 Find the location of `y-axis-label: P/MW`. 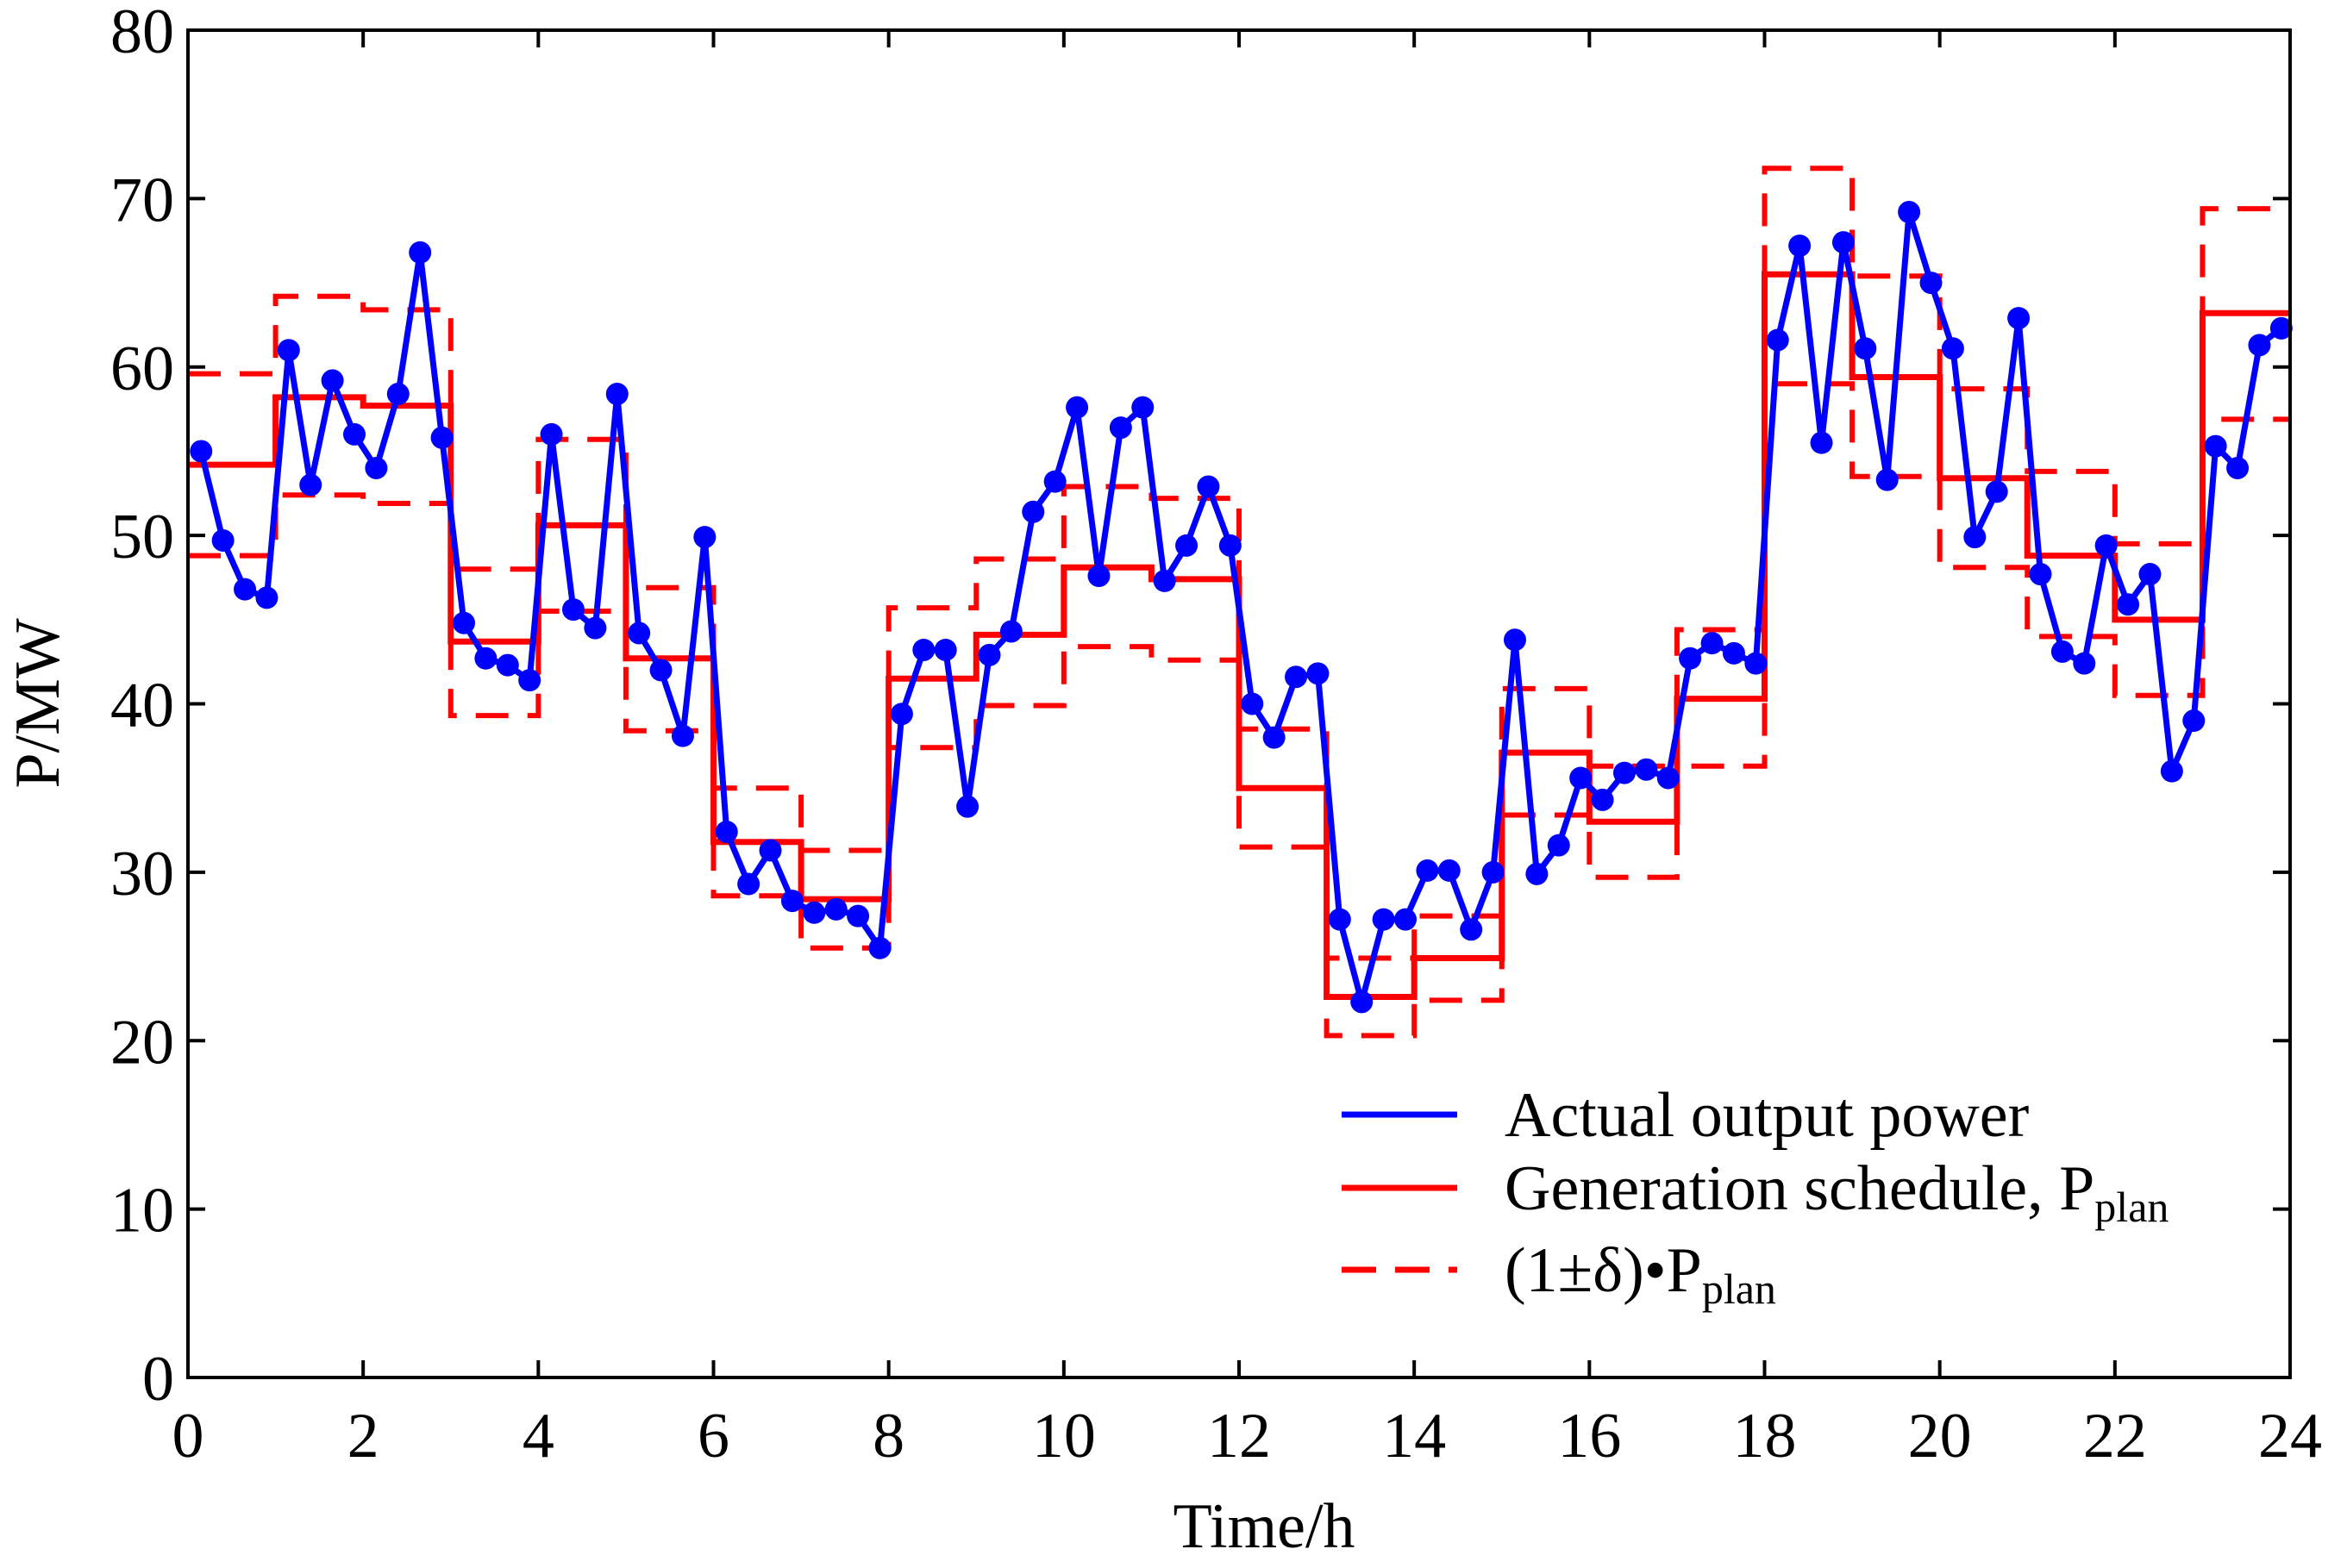

y-axis-label: P/MW is located at coordinates (38, 703).